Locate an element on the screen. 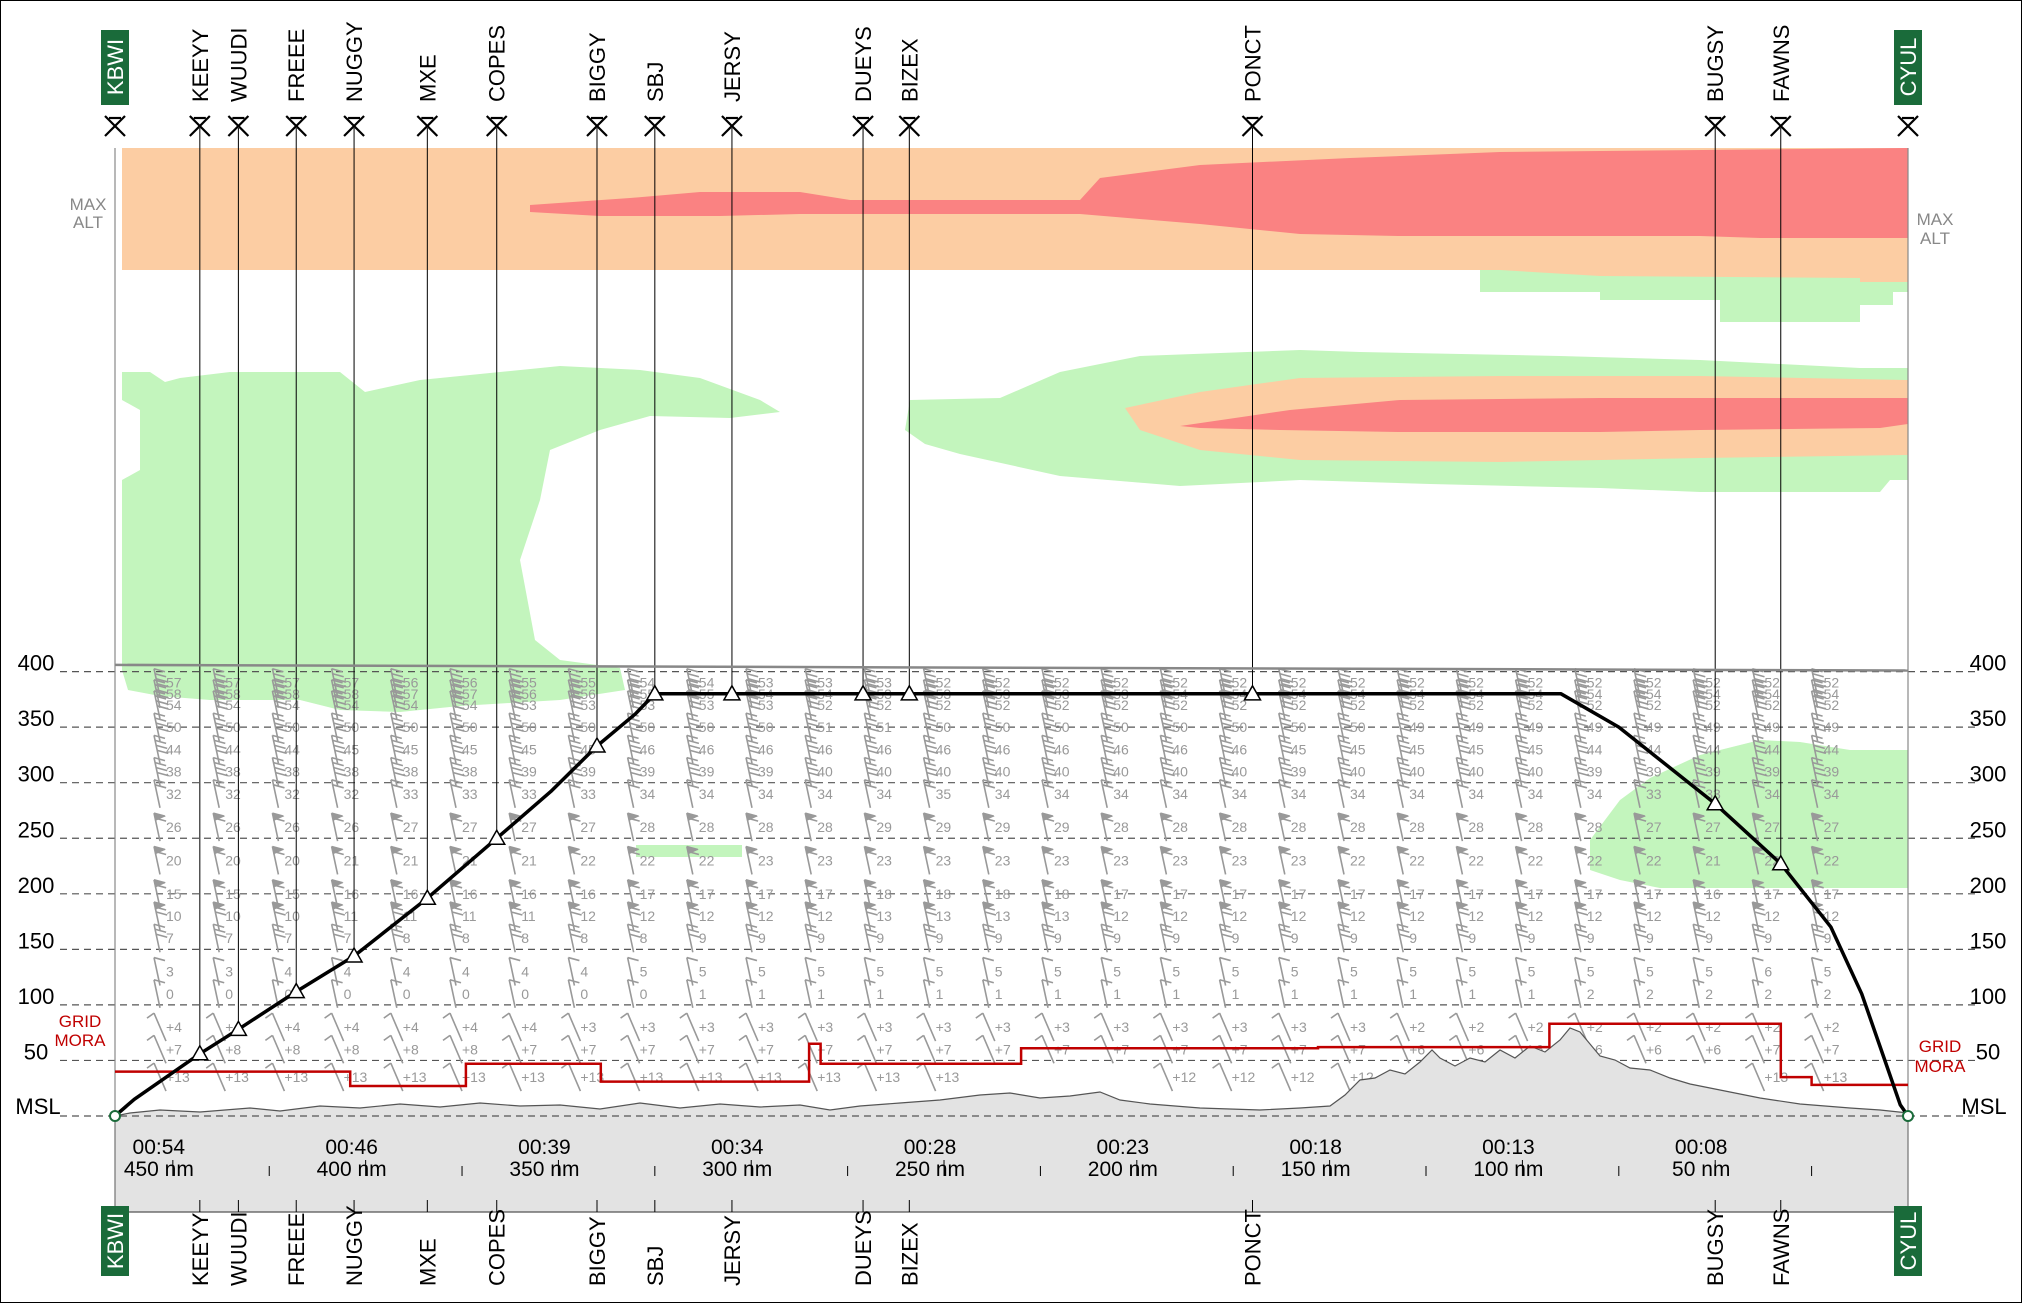  altitude-label-right: 350 is located at coordinates (1988, 718).